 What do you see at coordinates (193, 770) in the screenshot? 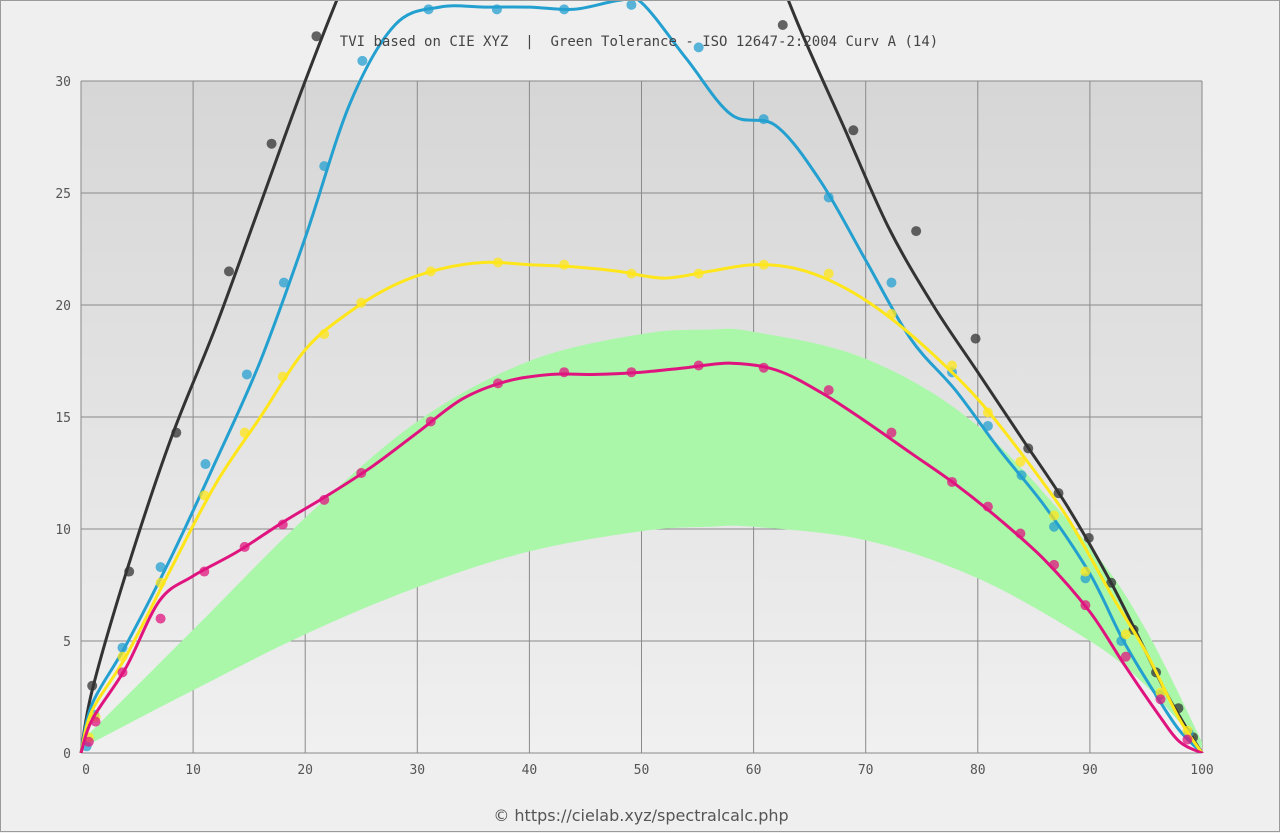
I see `x-tick-label: 10` at bounding box center [193, 770].